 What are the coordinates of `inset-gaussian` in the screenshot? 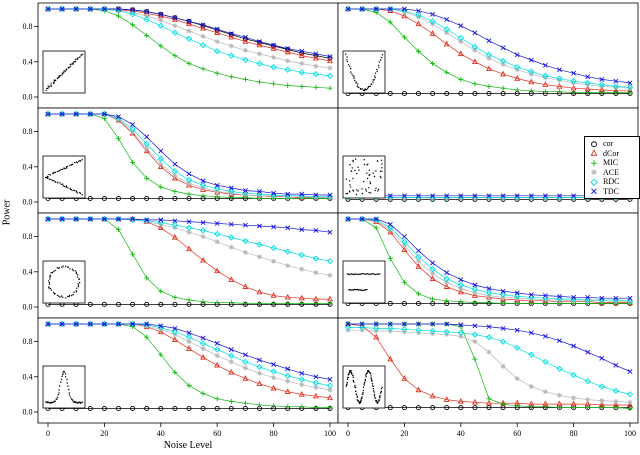 It's located at (64, 387).